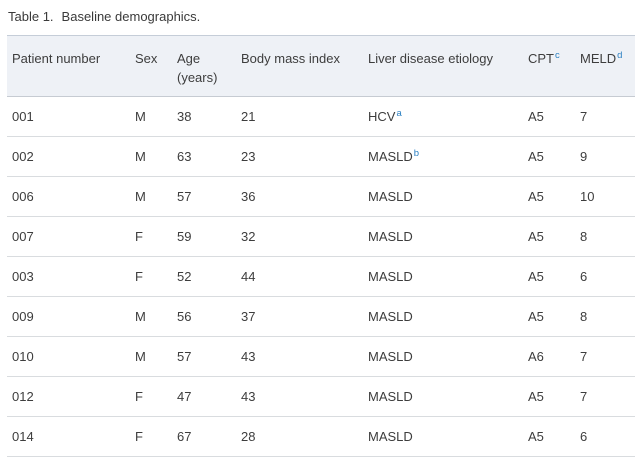  Describe the element at coordinates (399, 113) in the screenshot. I see `footnote-marker-a: a` at that location.